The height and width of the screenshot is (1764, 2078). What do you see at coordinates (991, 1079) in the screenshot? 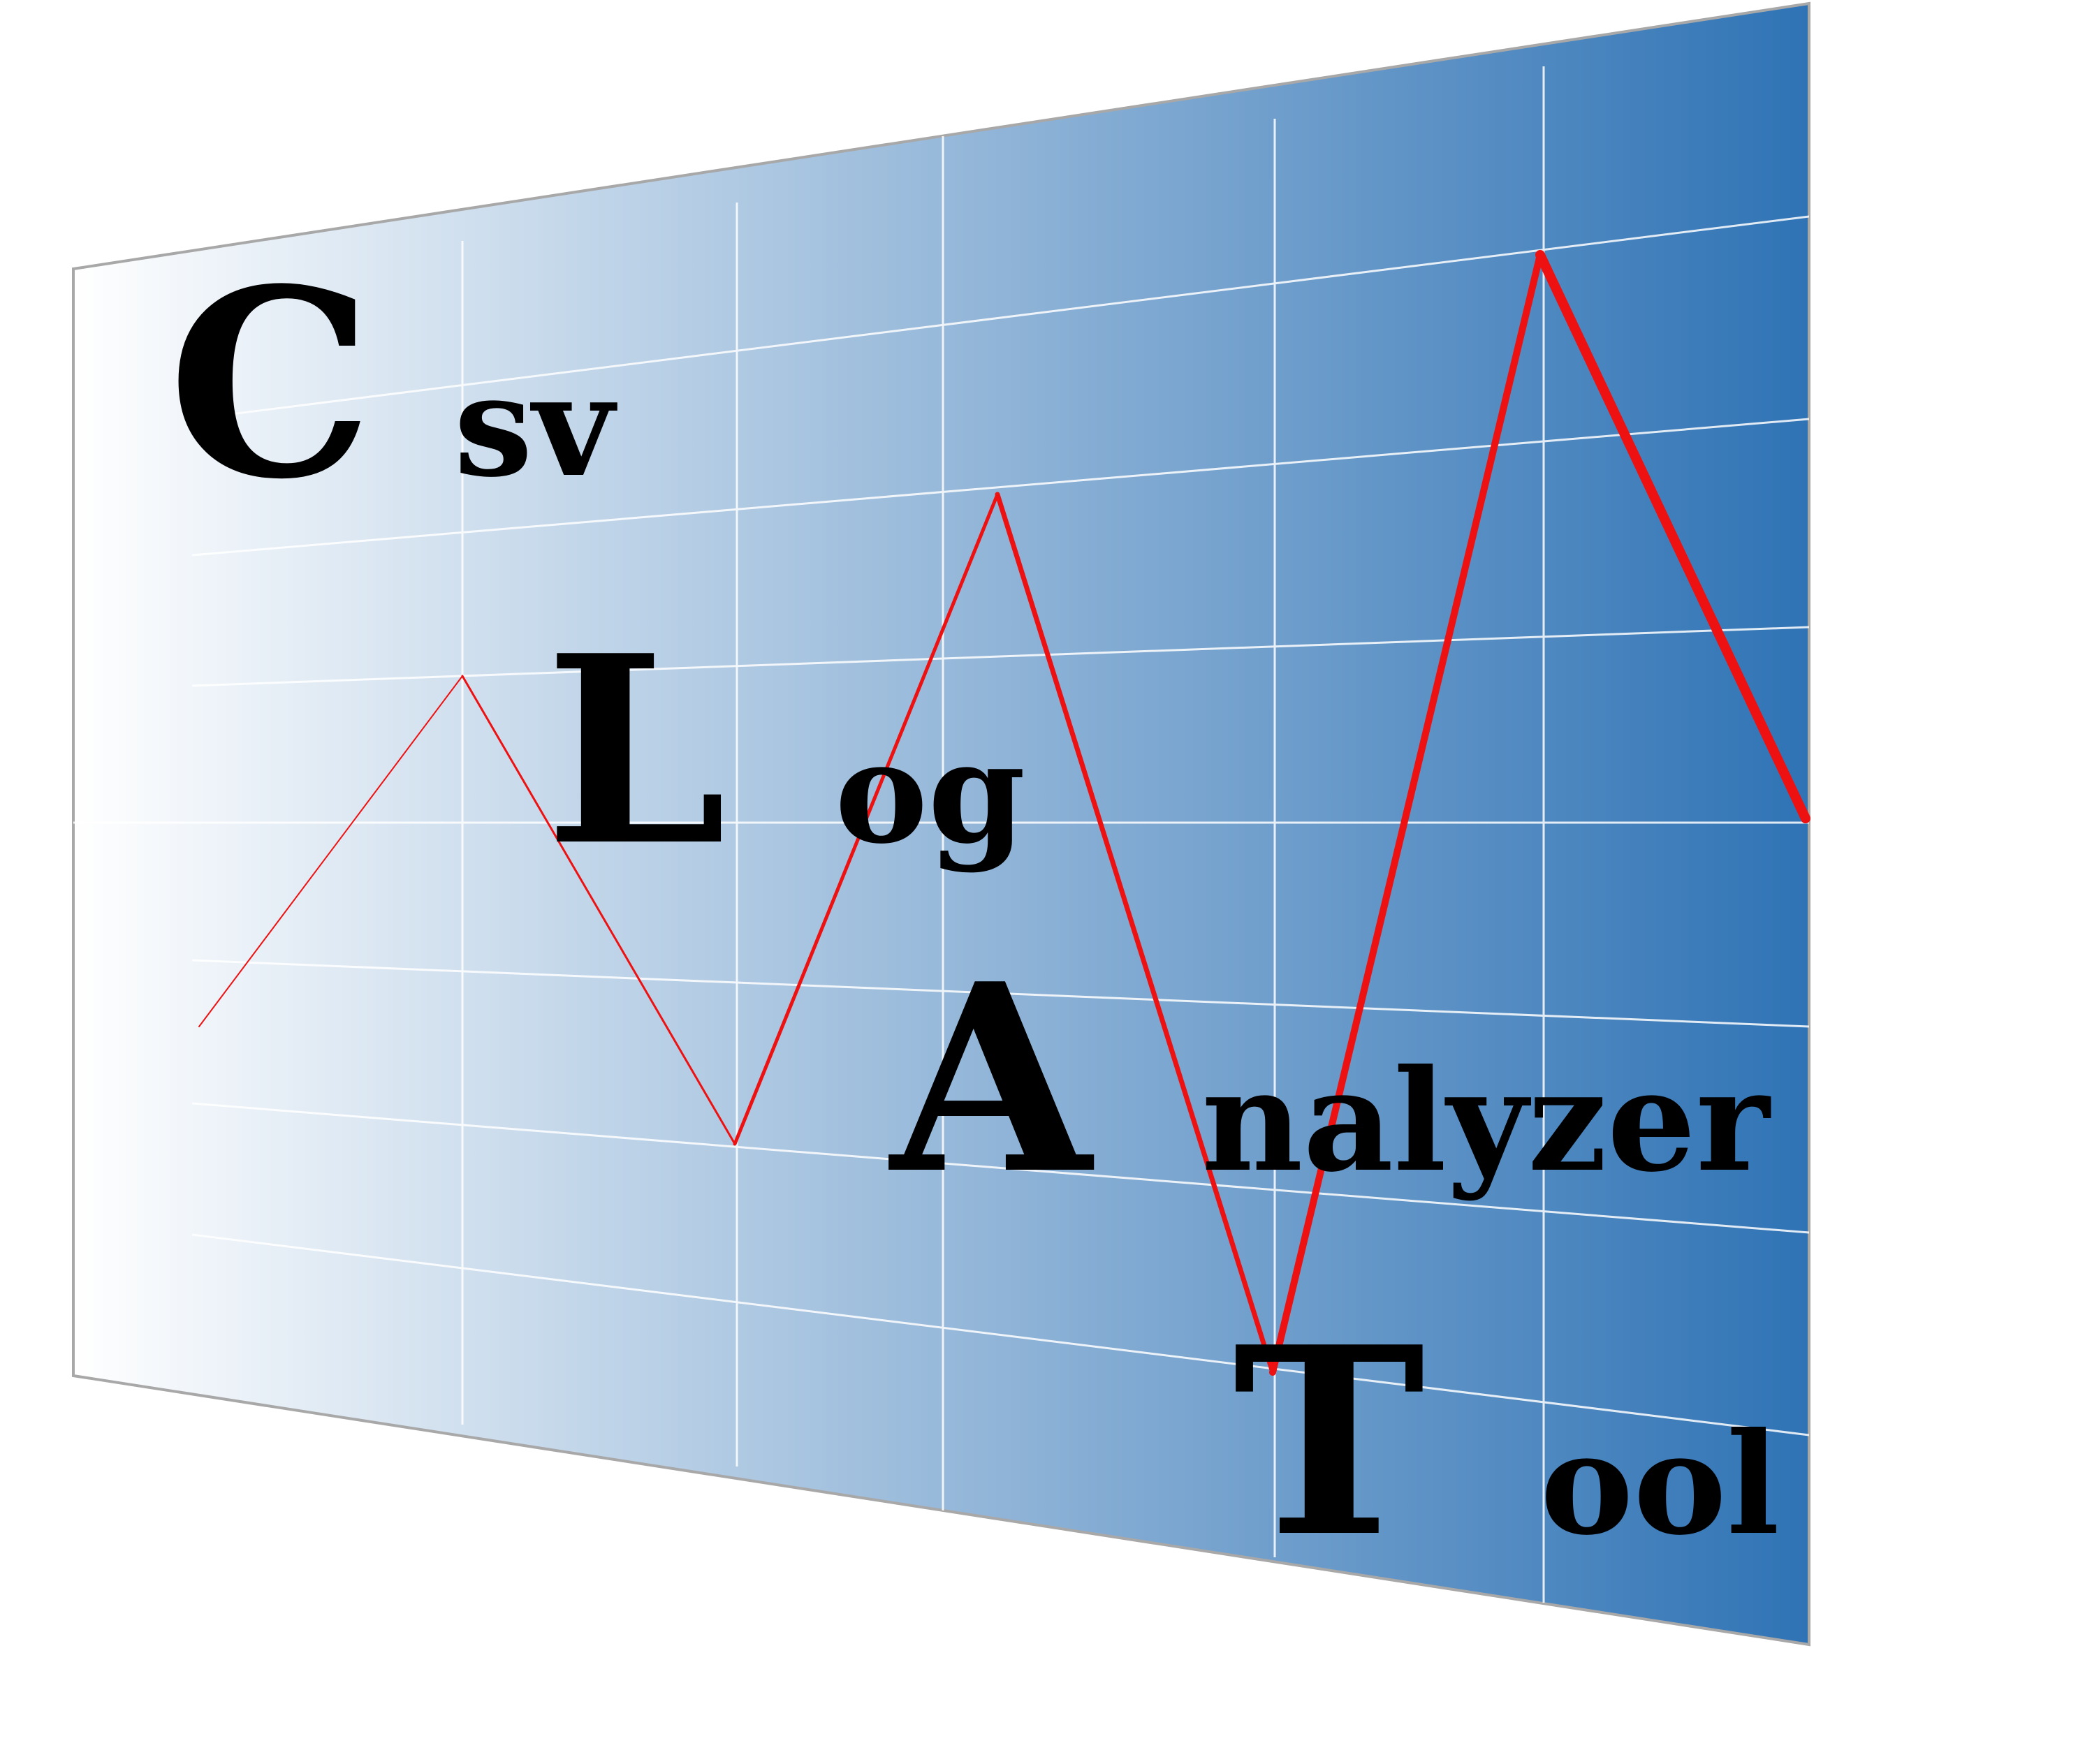
I see `word-analyzer-initial: A` at bounding box center [991, 1079].